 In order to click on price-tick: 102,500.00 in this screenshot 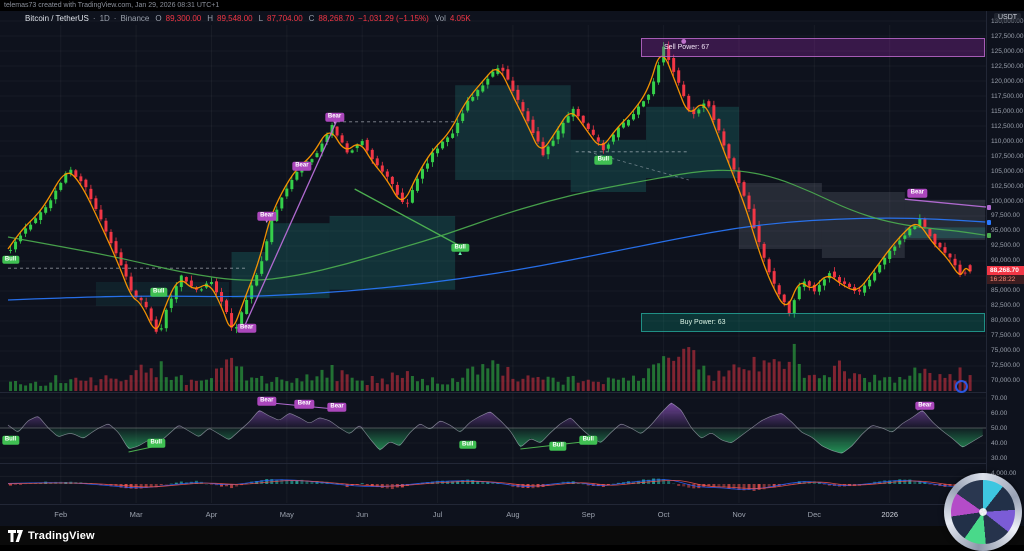, I will do `click(1007, 186)`.